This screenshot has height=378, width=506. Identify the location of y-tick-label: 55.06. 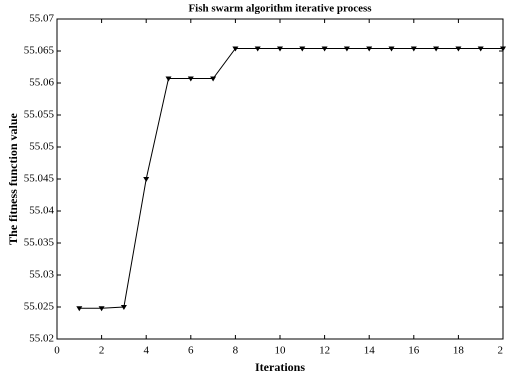
(41, 83).